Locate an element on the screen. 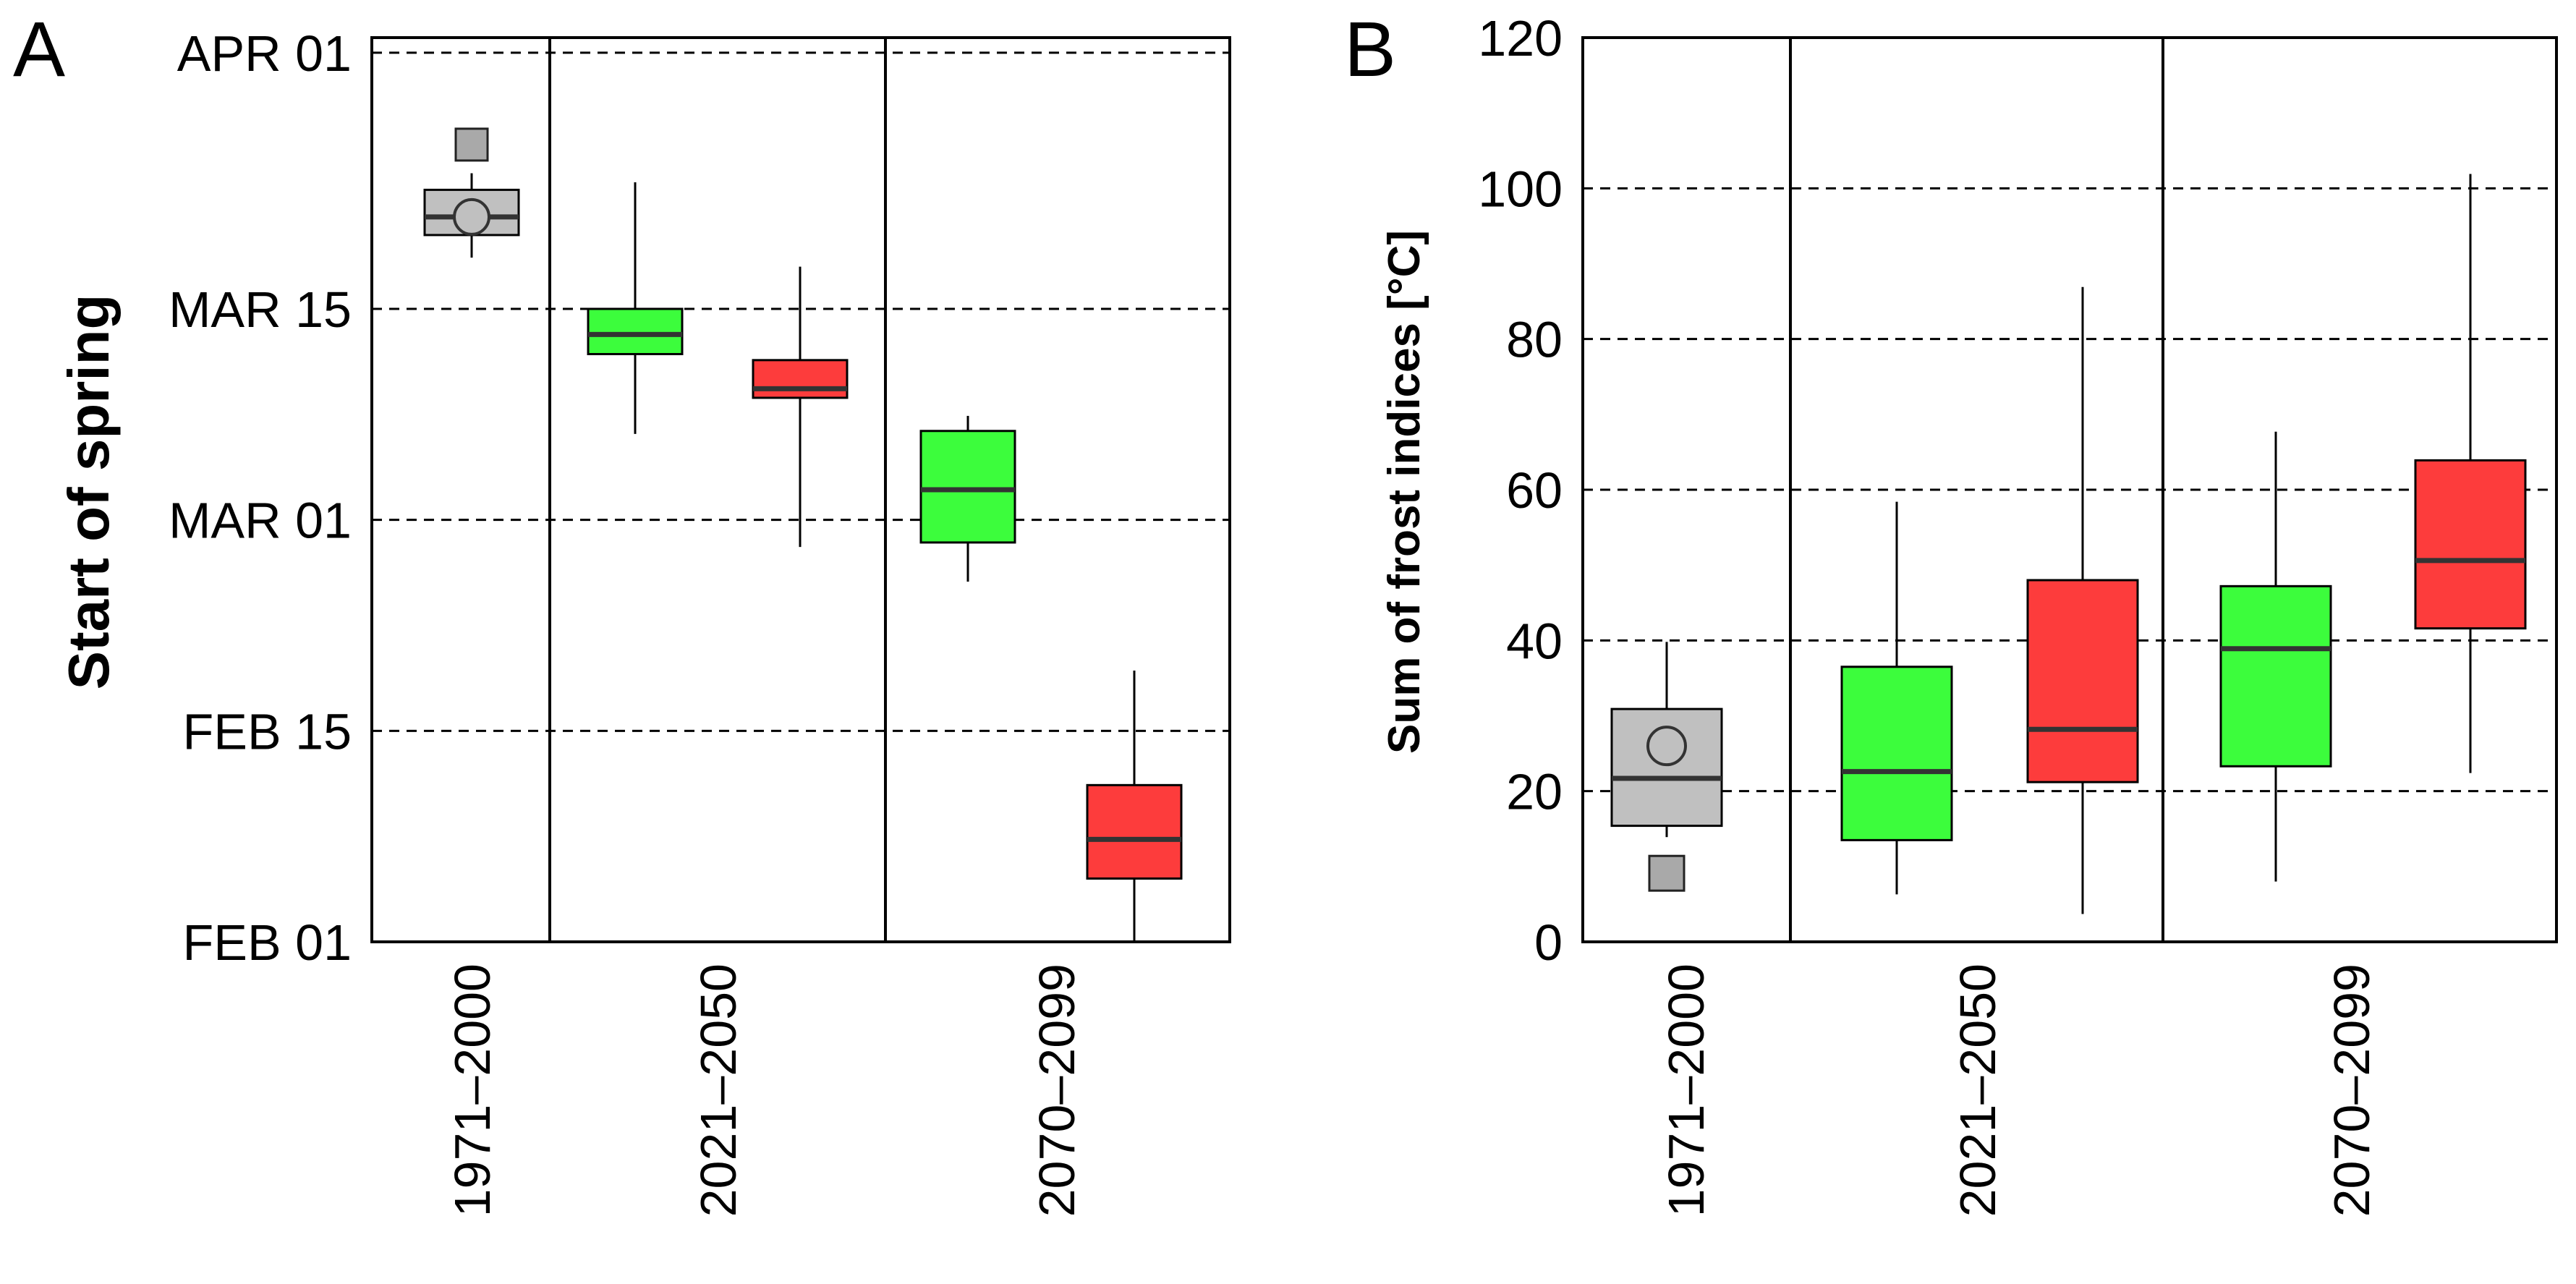 The width and height of the screenshot is (2576, 1284). y-tick-label: FEB 01 is located at coordinates (267, 942).